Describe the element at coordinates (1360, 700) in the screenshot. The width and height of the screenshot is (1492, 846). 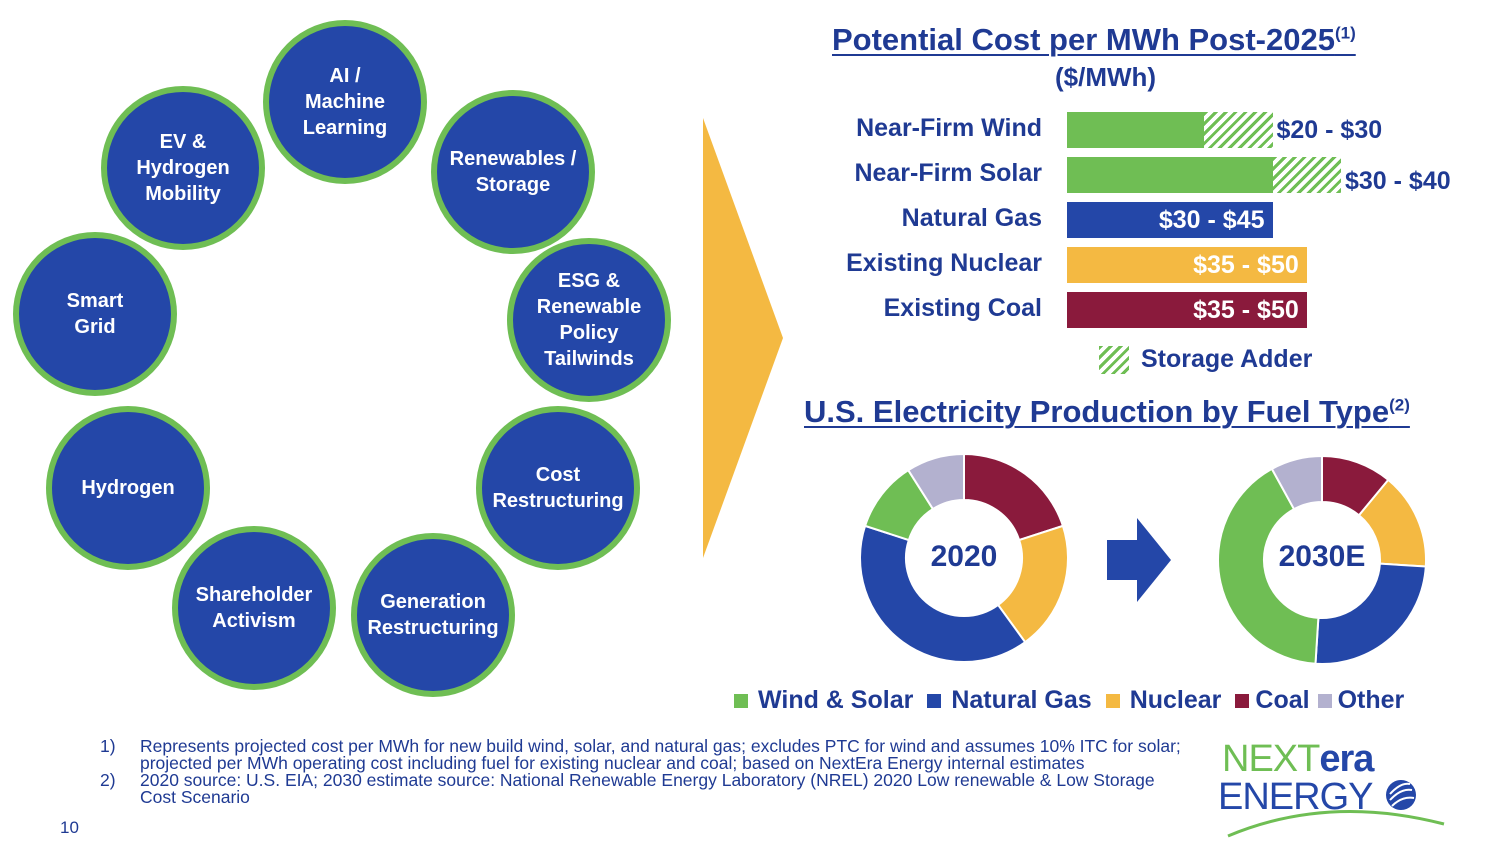
I see `legend-other: Other` at that location.